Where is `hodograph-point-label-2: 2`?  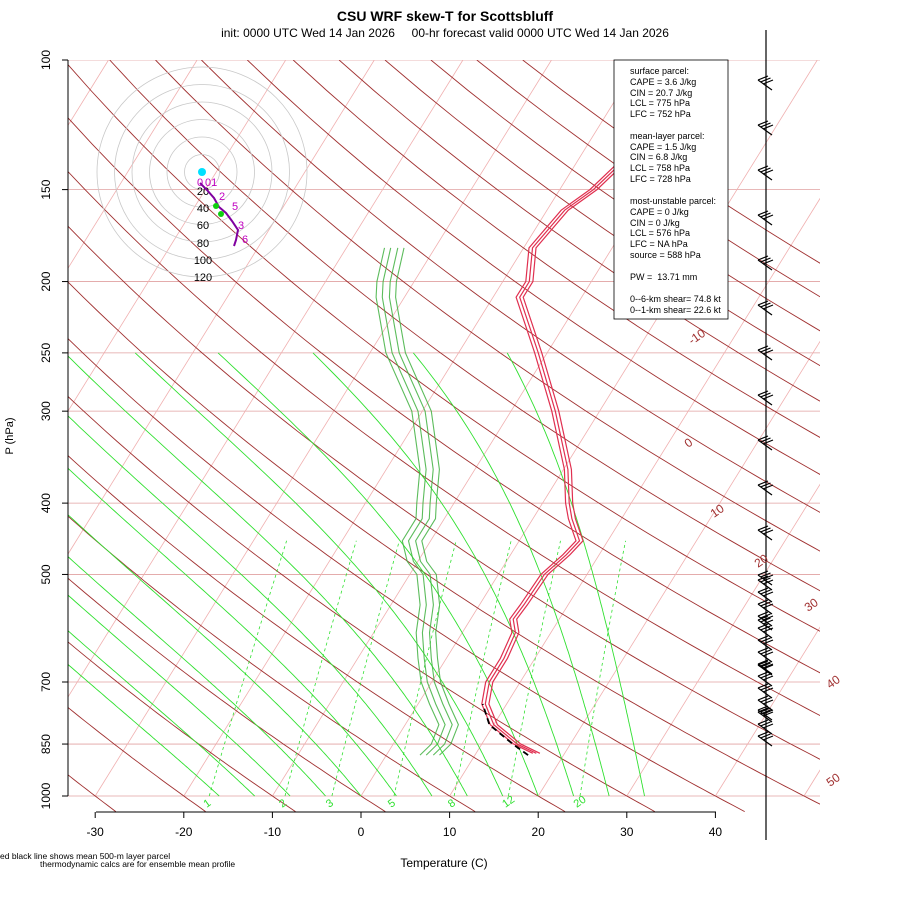 hodograph-point-label-2: 2 is located at coordinates (222, 197).